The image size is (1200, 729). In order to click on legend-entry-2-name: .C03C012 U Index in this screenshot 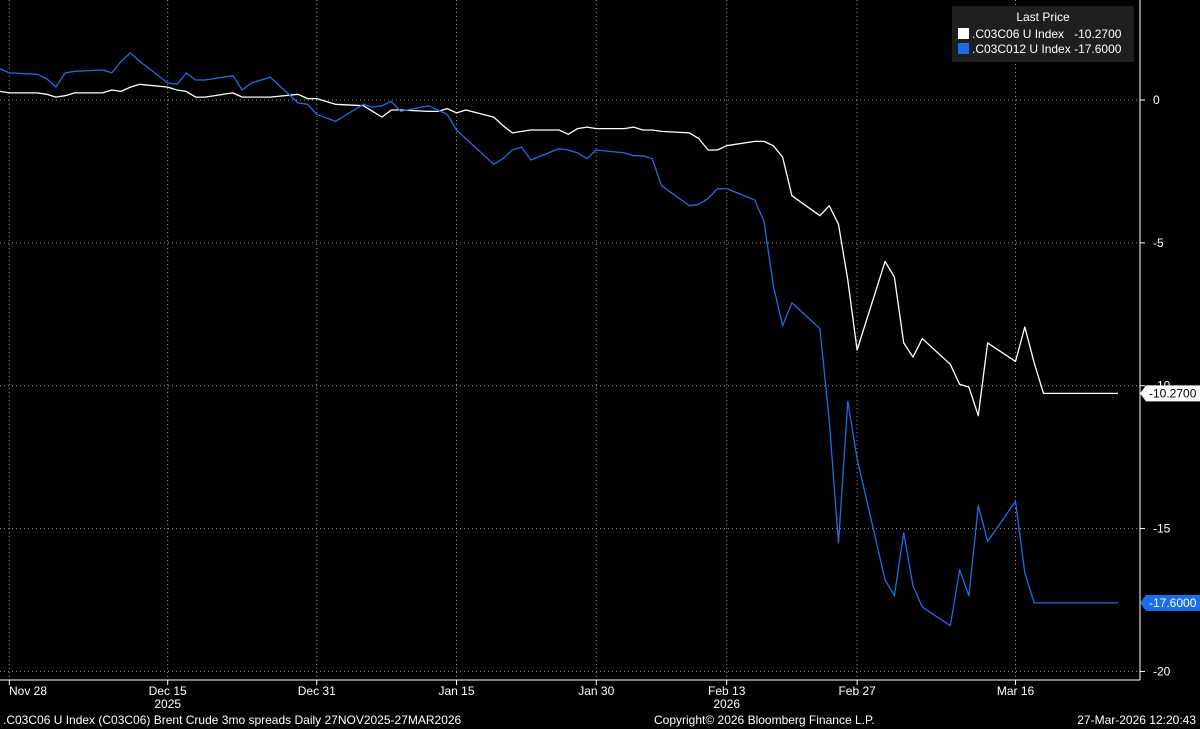, I will do `click(1021, 49)`.